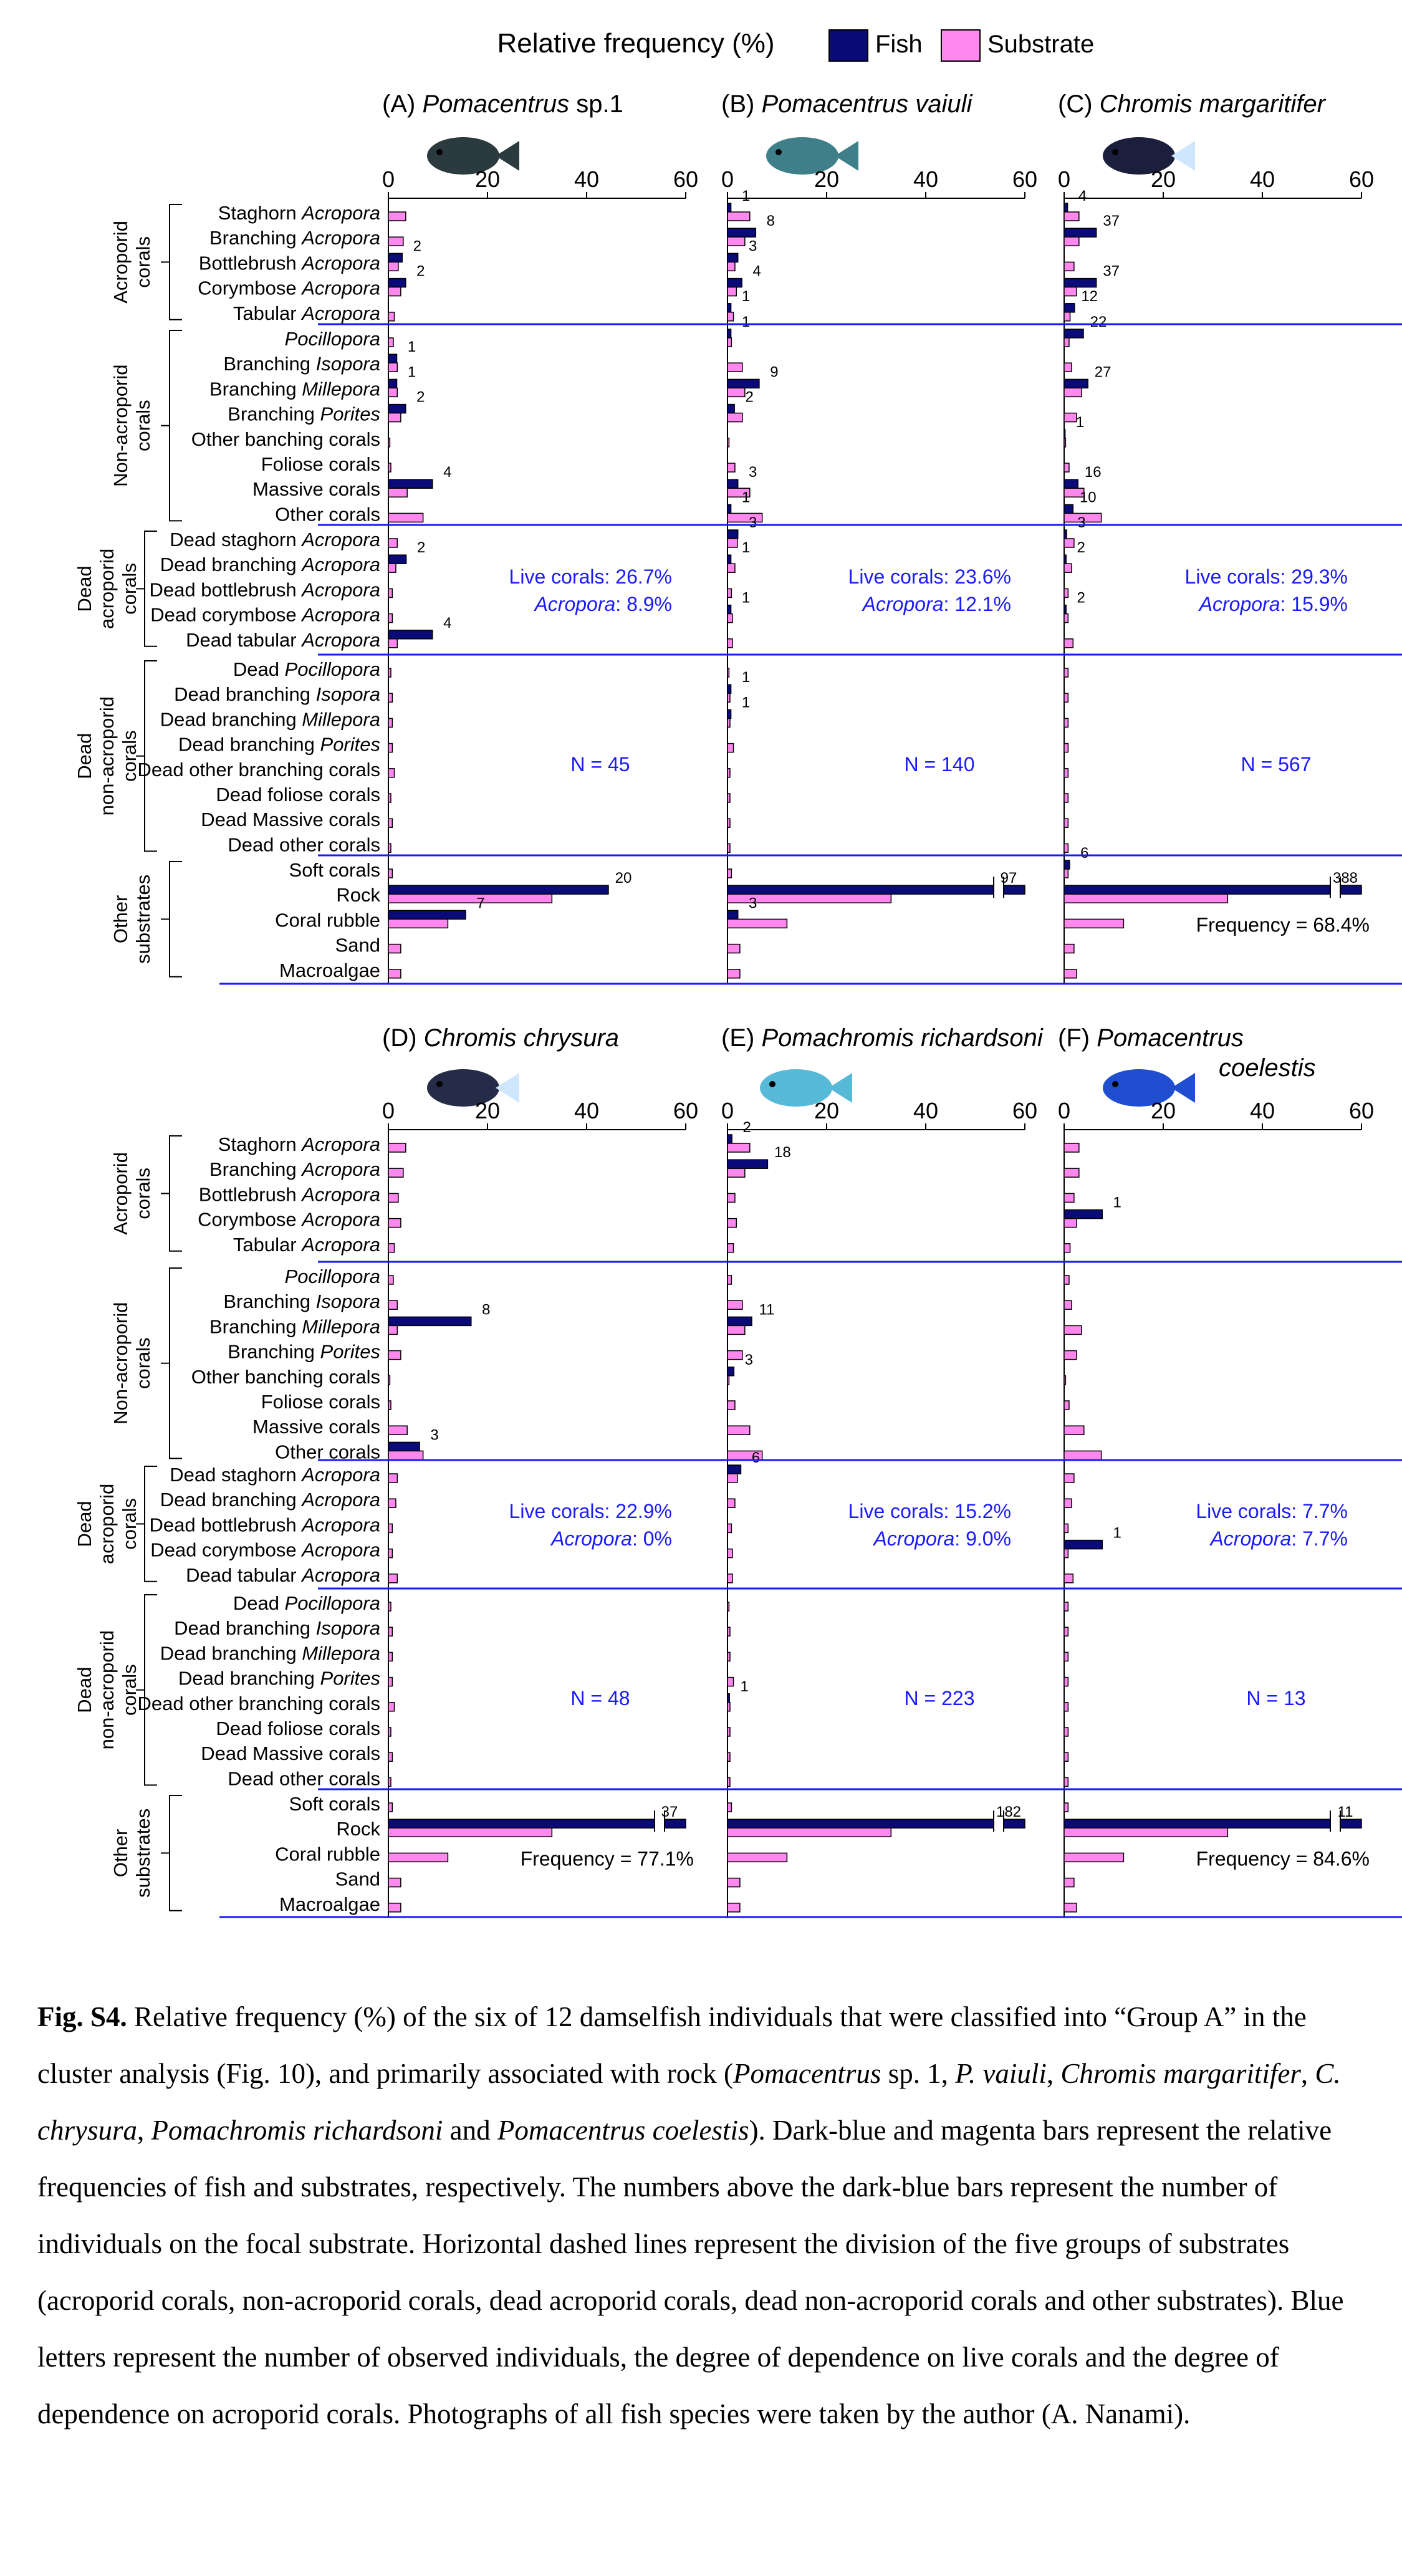 This screenshot has height=2576, width=1402. I want to click on count-label: 12, so click(1089, 296).